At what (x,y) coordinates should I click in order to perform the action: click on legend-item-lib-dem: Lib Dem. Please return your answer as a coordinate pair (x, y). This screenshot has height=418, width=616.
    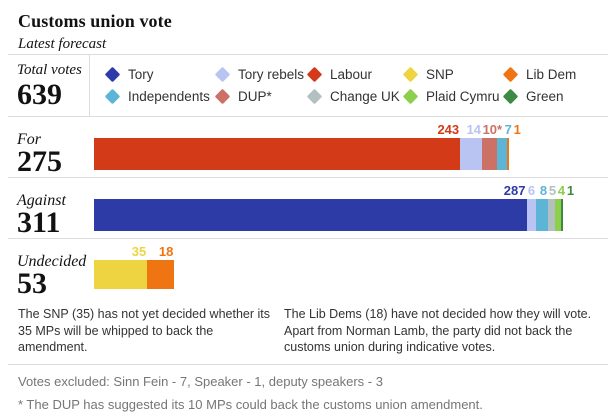
    Looking at the image, I should click on (559, 74).